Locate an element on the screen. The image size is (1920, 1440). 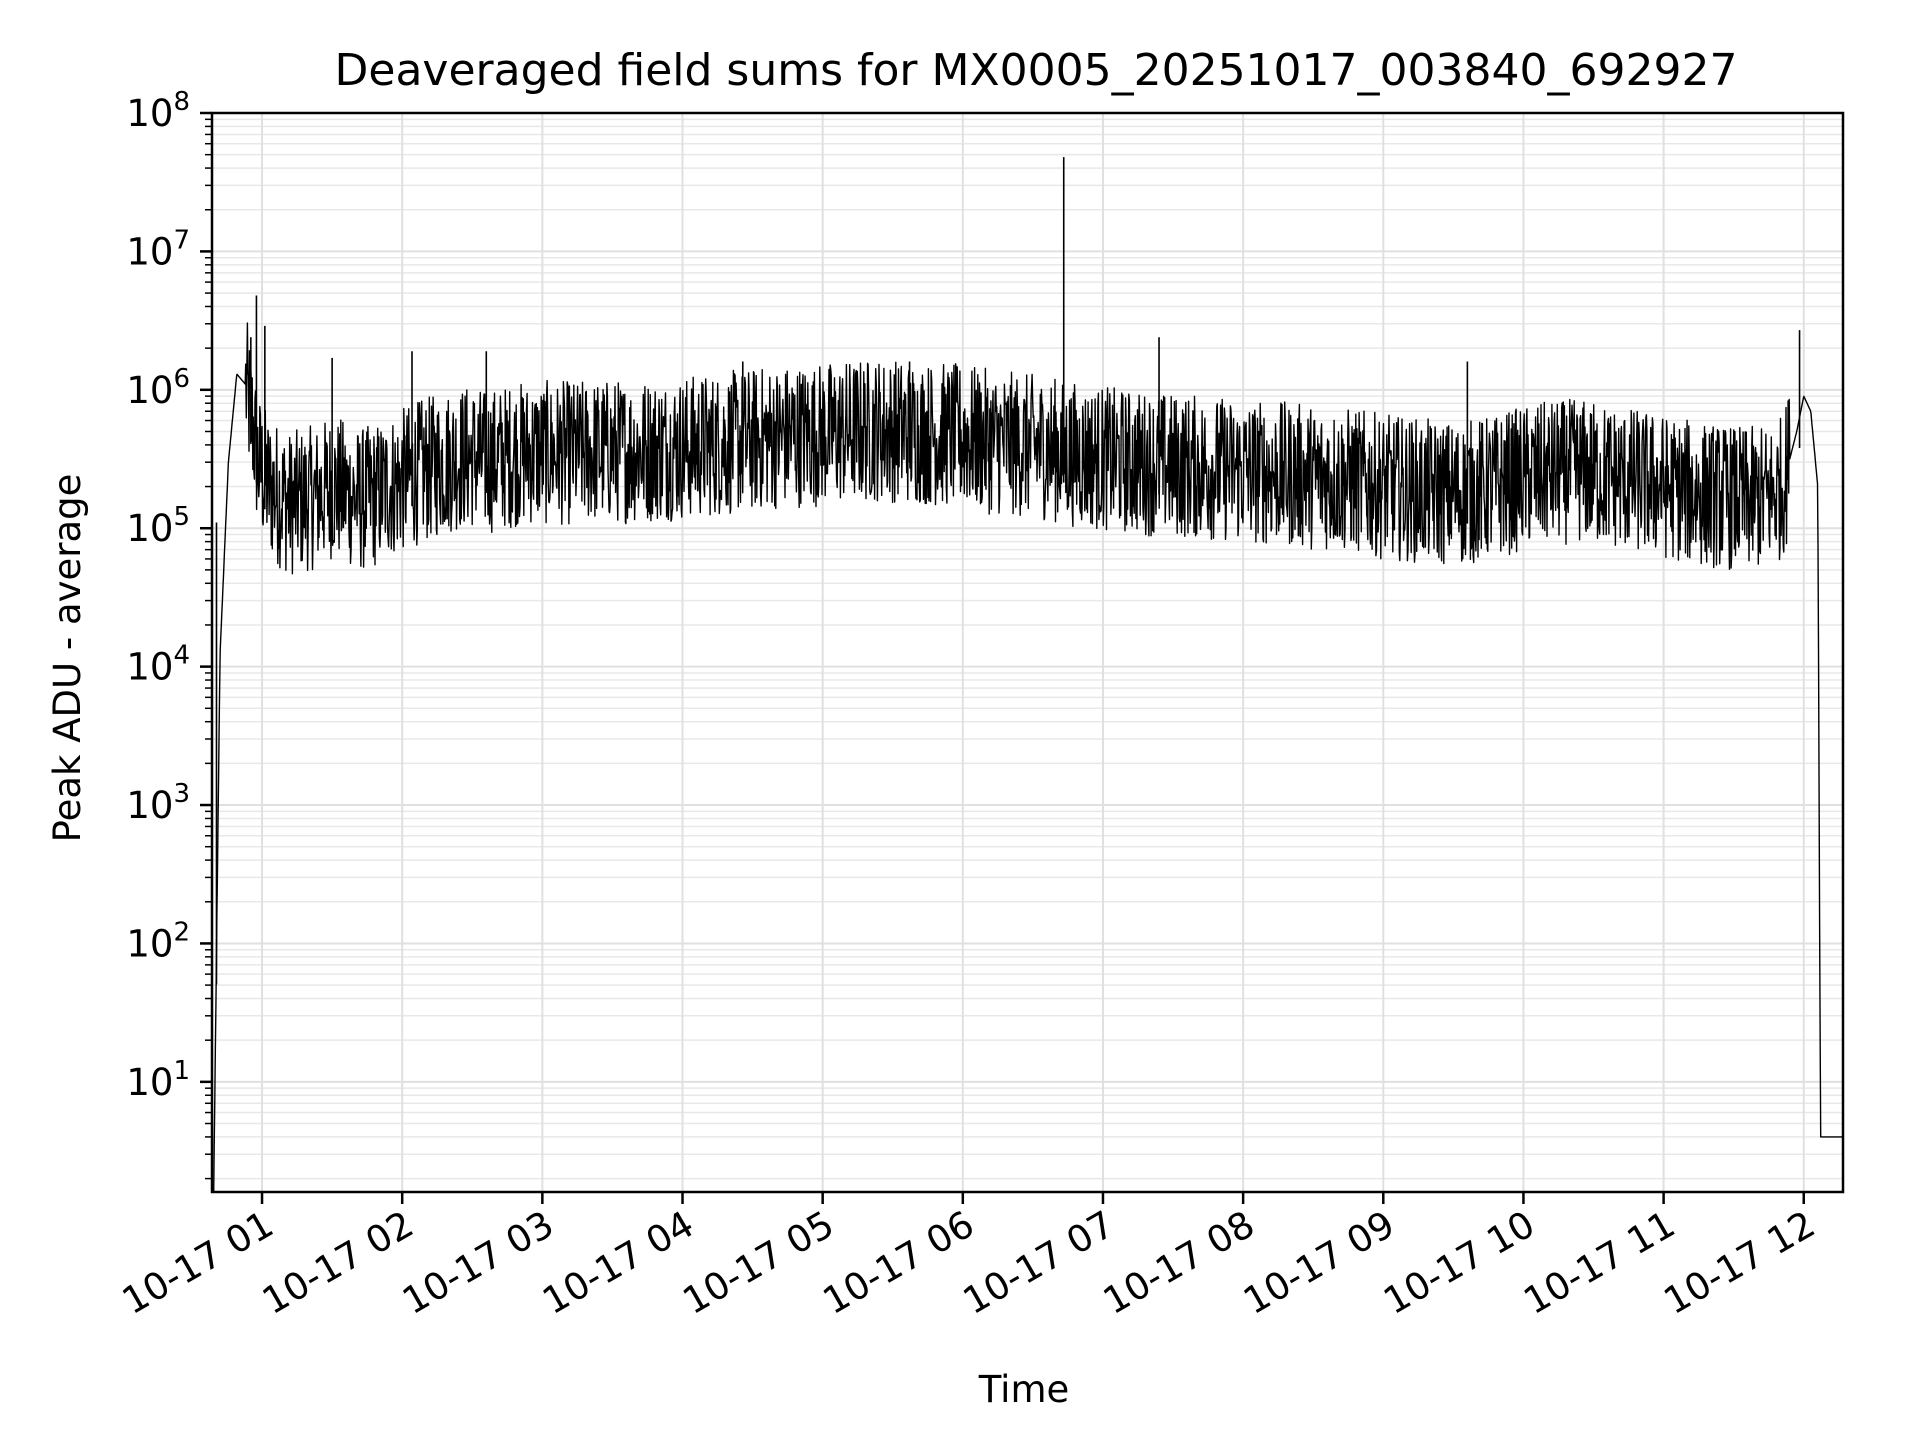
y-tick-label: 10⁵ is located at coordinates (158, 526).